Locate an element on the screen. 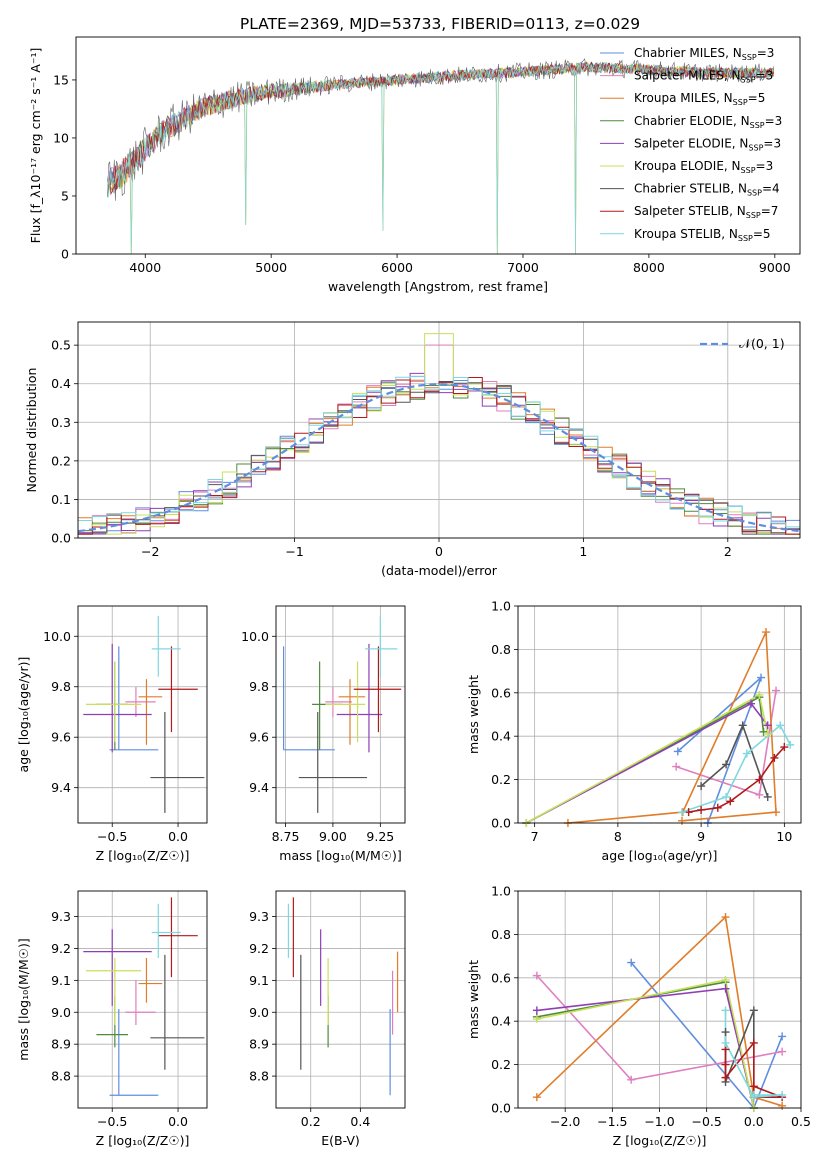 The height and width of the screenshot is (1170, 819). x-tick-label: 5000 is located at coordinates (271, 267).